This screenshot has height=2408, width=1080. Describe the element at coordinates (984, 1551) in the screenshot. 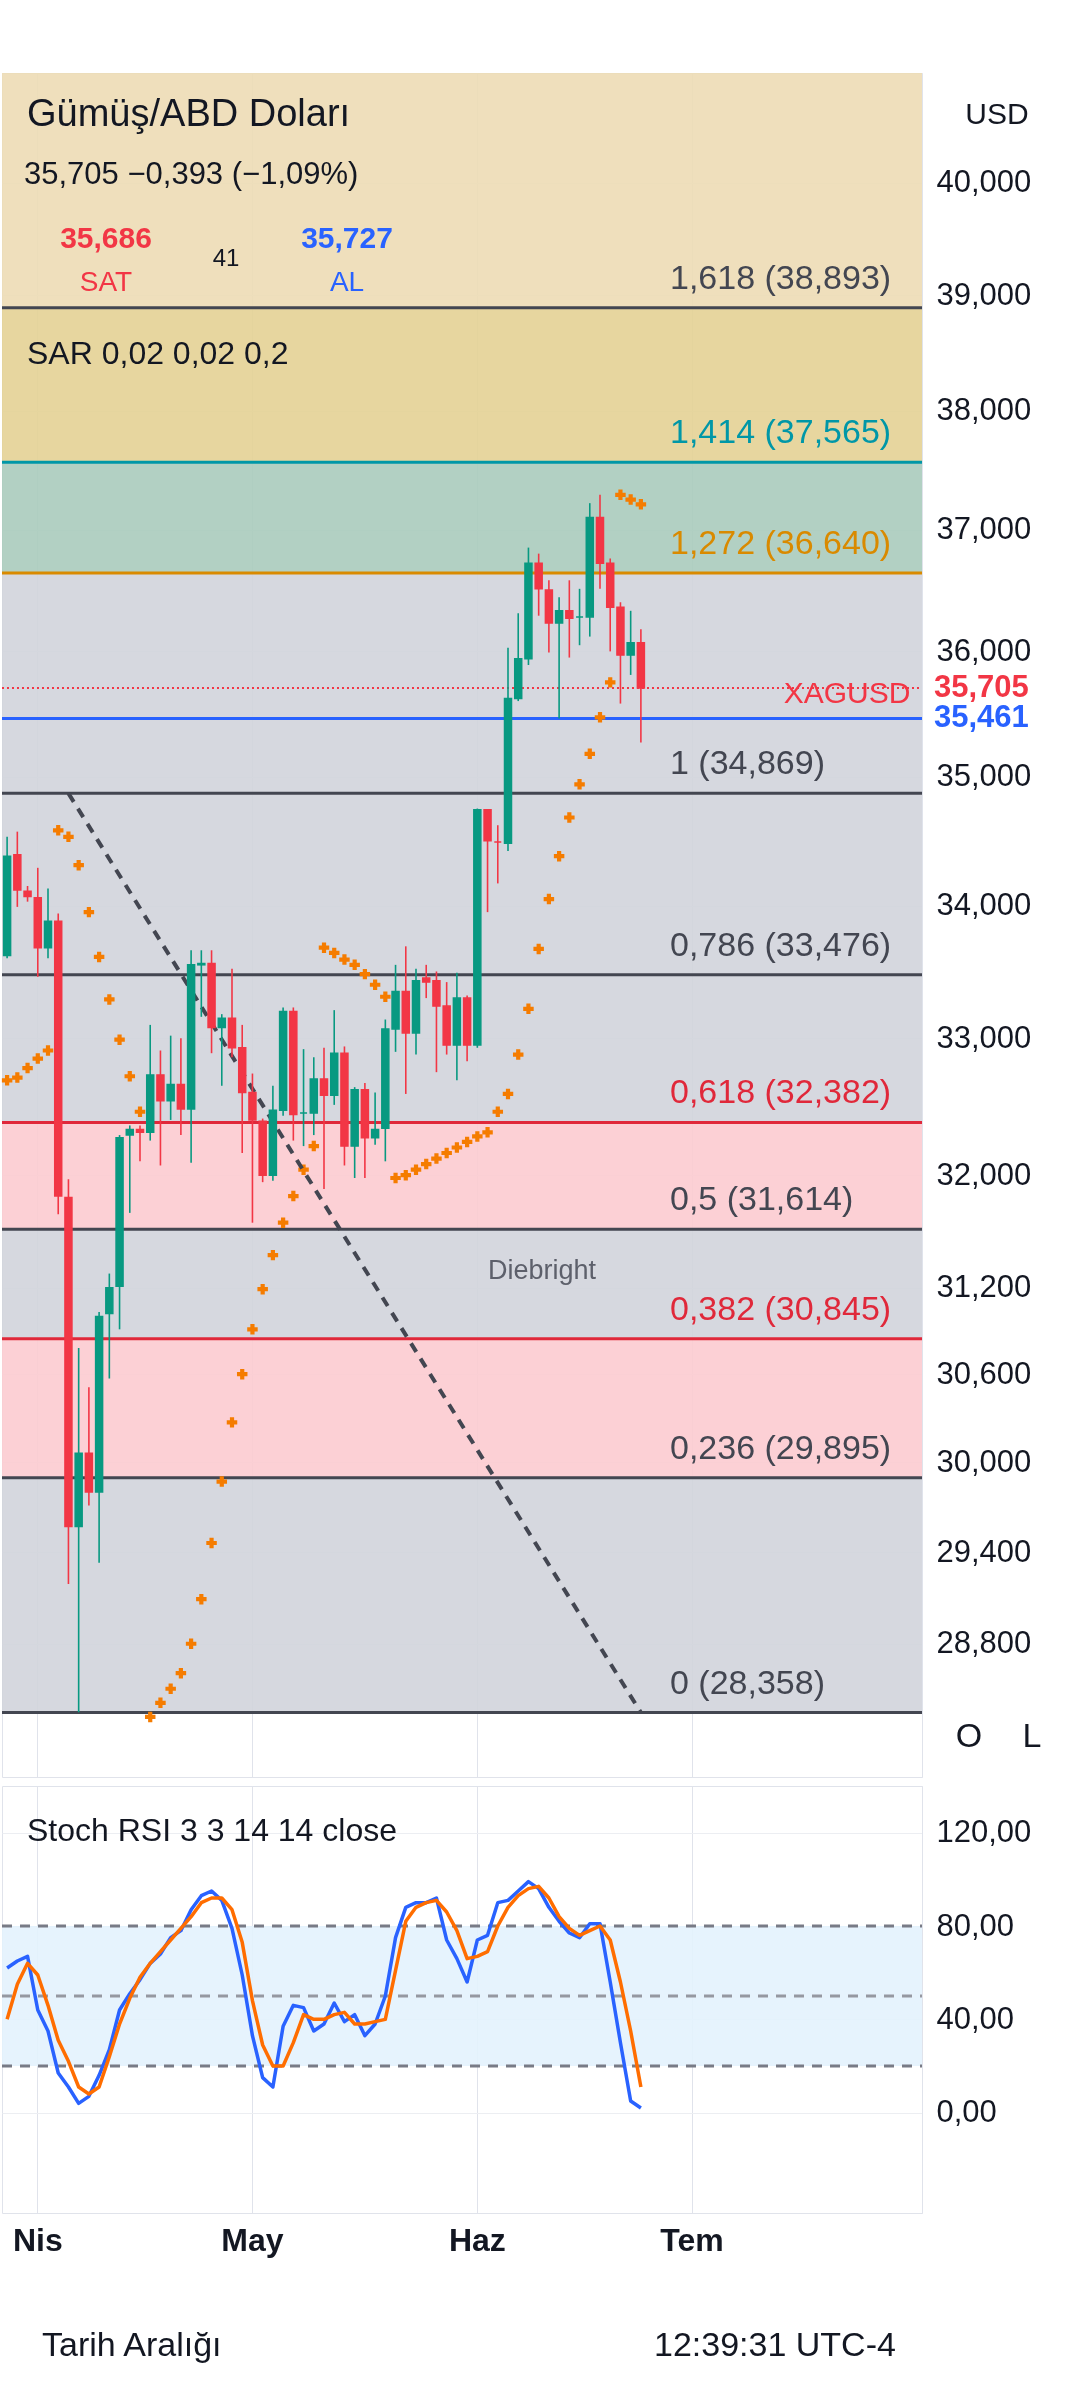

I see `y-tick-label: 29,400` at that location.